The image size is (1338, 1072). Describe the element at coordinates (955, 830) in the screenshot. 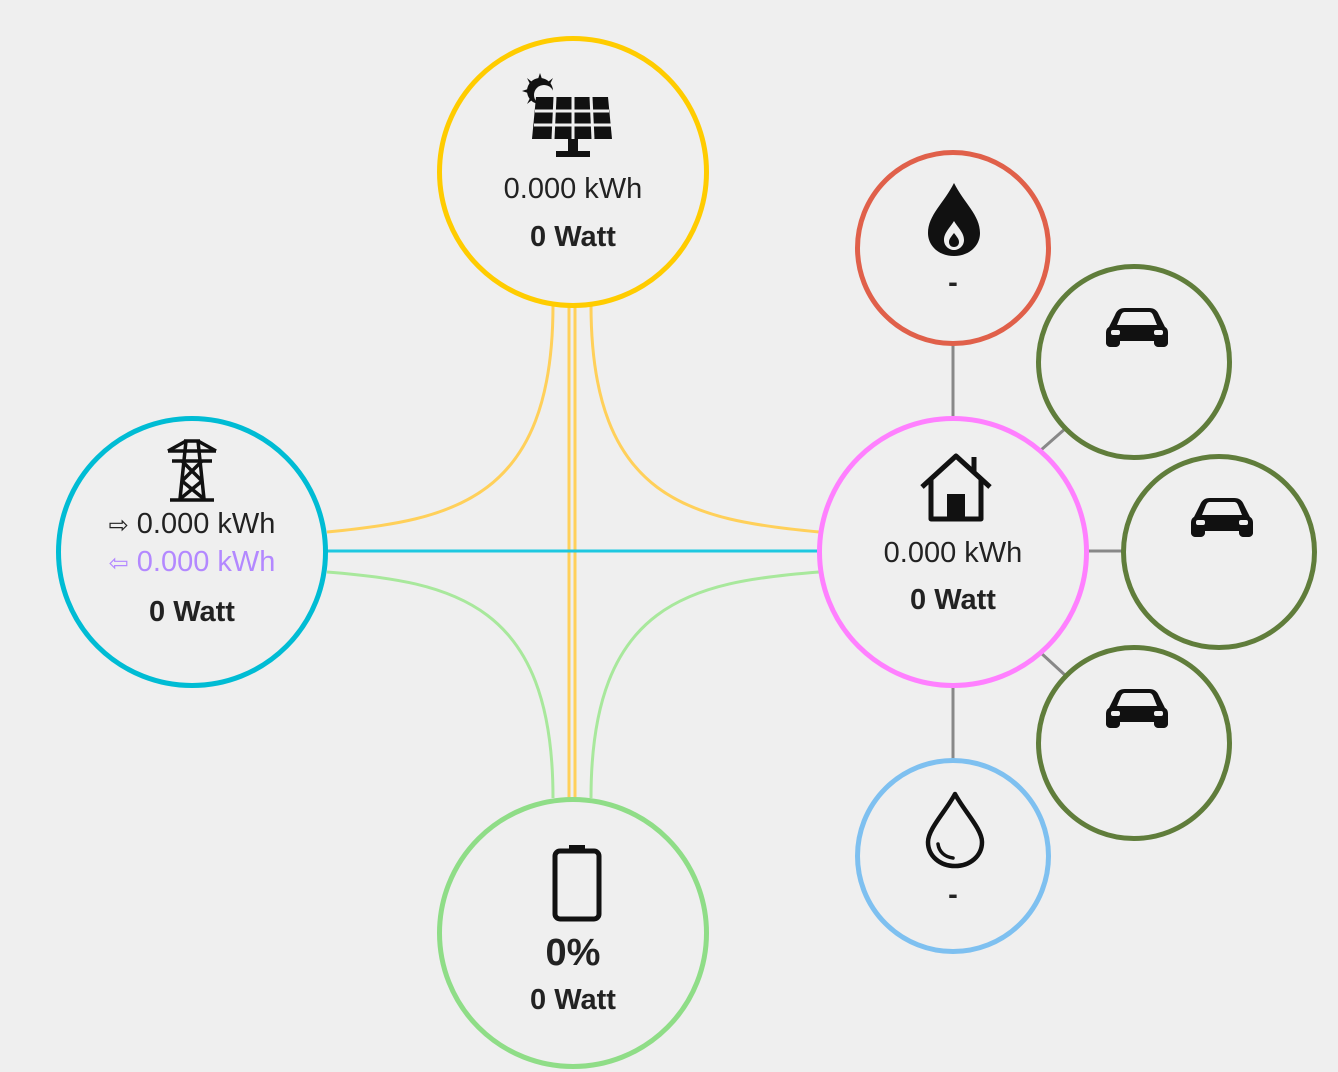

I see `water-drop-icon` at that location.